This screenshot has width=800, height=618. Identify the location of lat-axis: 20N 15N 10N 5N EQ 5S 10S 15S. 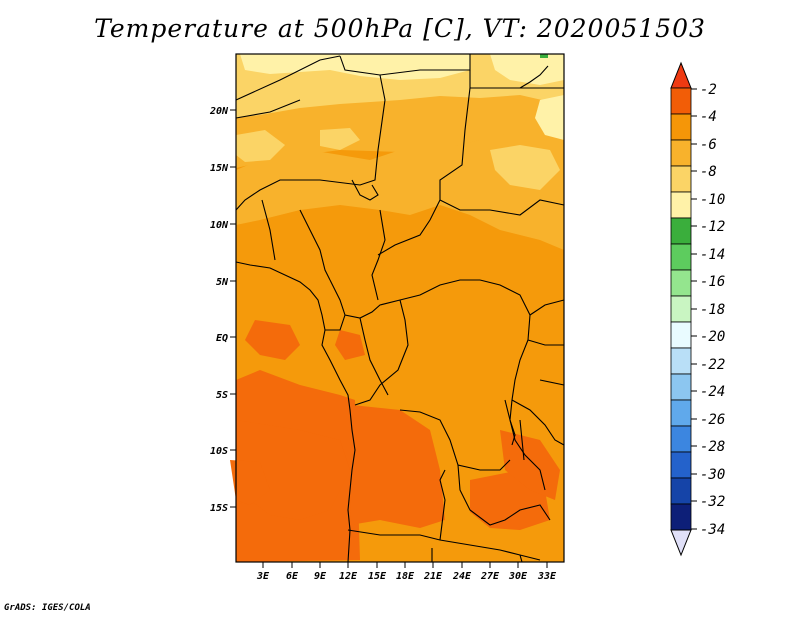
(222, 310).